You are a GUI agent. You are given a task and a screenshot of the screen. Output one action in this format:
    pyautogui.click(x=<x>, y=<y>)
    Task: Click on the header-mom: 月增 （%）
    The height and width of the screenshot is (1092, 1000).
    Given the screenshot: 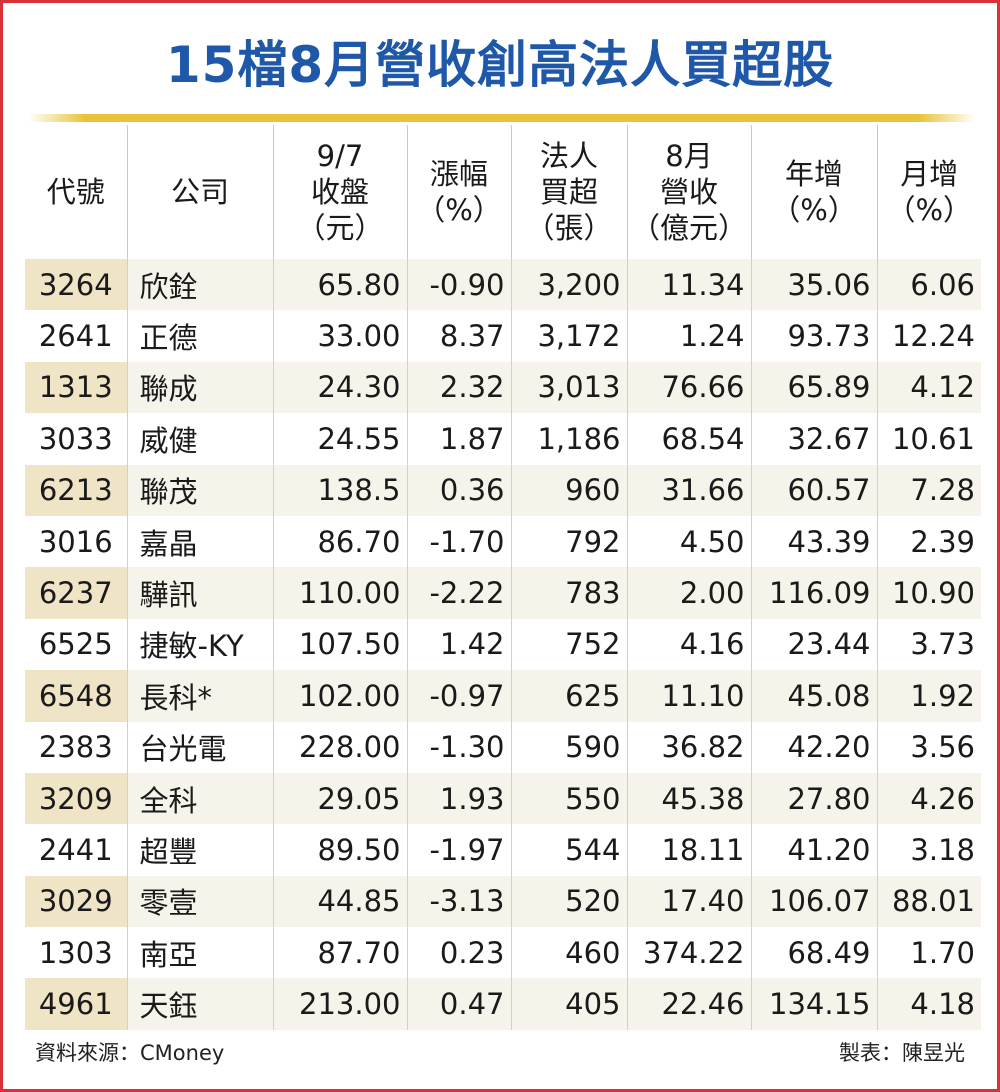 What is the action you would take?
    pyautogui.click(x=928, y=192)
    